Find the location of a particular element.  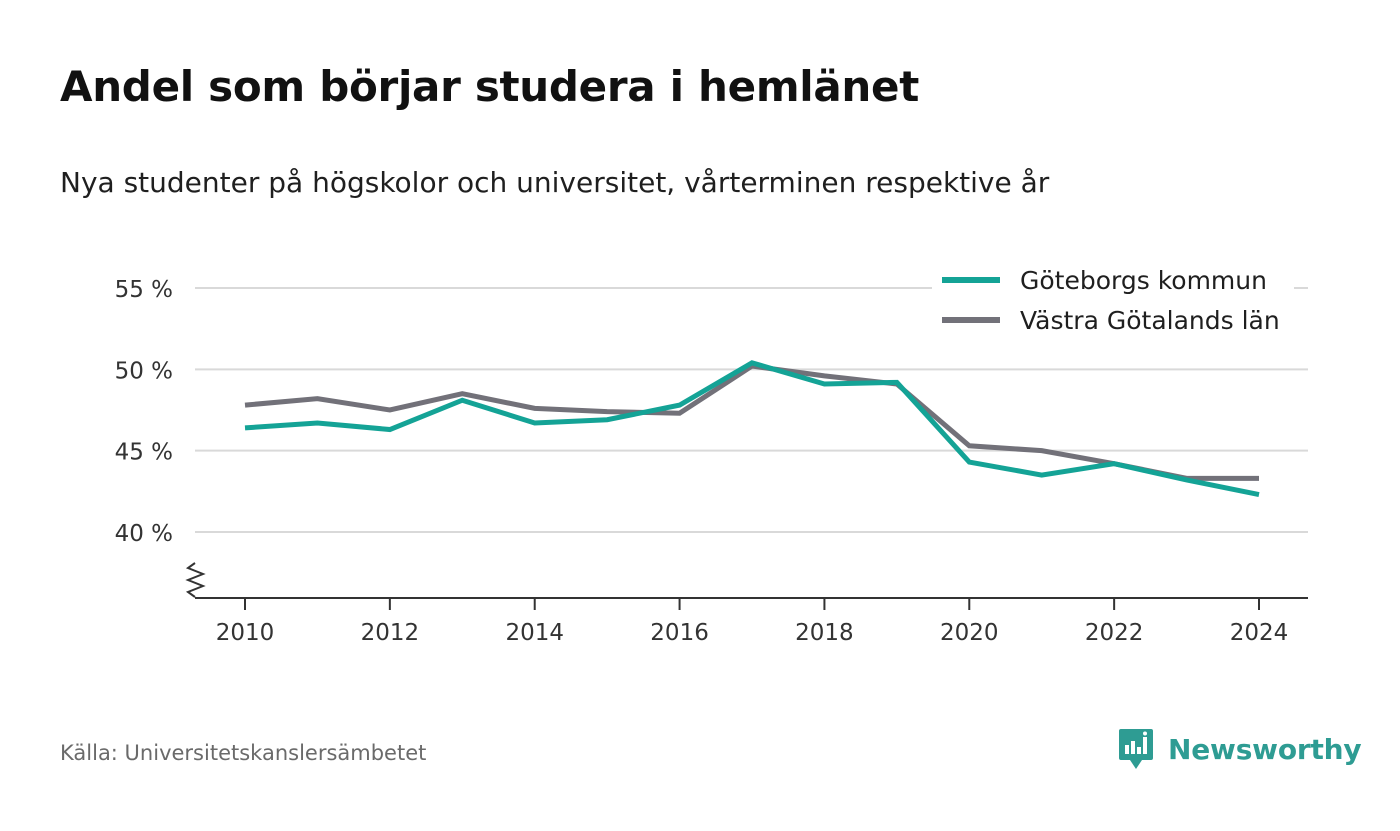

y-tick-label: 45 % is located at coordinates (144, 453).